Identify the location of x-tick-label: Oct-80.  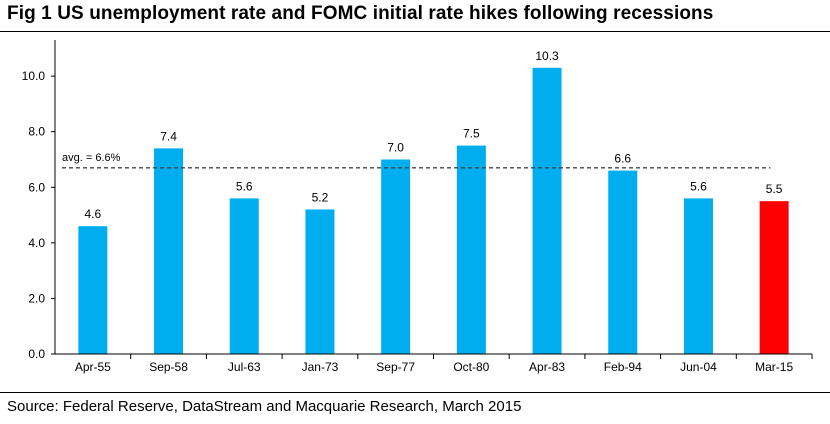
(471, 367).